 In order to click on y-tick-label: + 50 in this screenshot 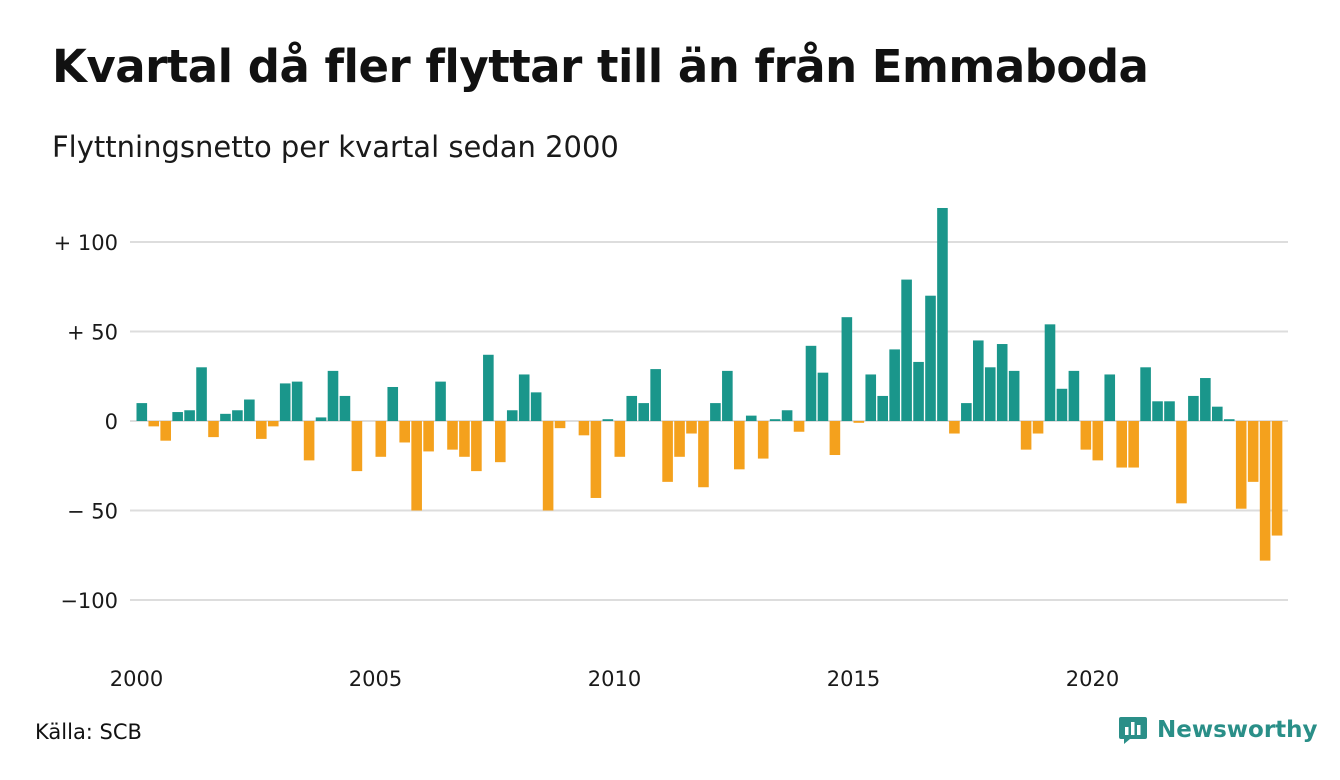, I will do `click(92, 333)`.